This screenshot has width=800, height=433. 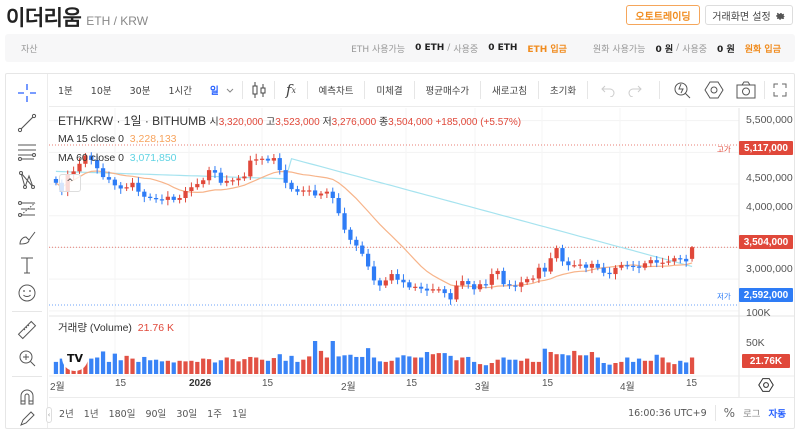 What do you see at coordinates (769, 178) in the screenshot?
I see `y-axis-label: 4,500,000` at bounding box center [769, 178].